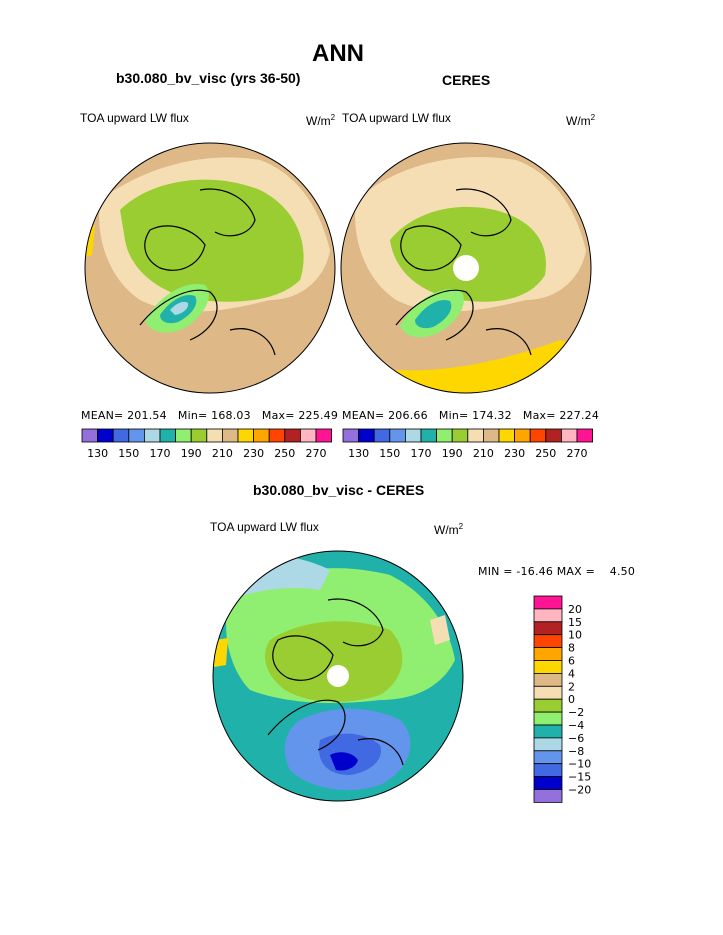 This screenshot has width=723, height=935. What do you see at coordinates (571, 648) in the screenshot?
I see `colorbar-diff-tick-label: 8` at bounding box center [571, 648].